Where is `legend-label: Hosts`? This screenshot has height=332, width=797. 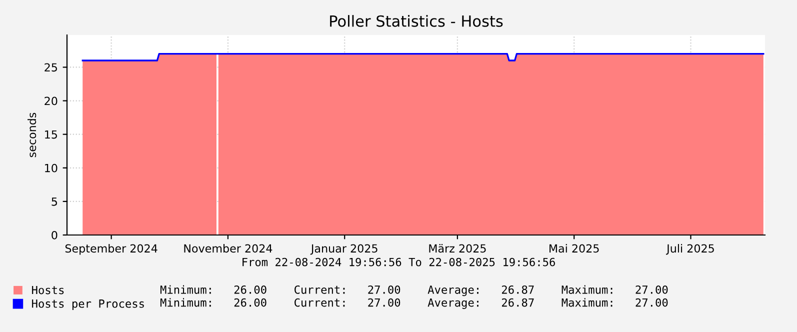 legend-label: Hosts is located at coordinates (48, 290).